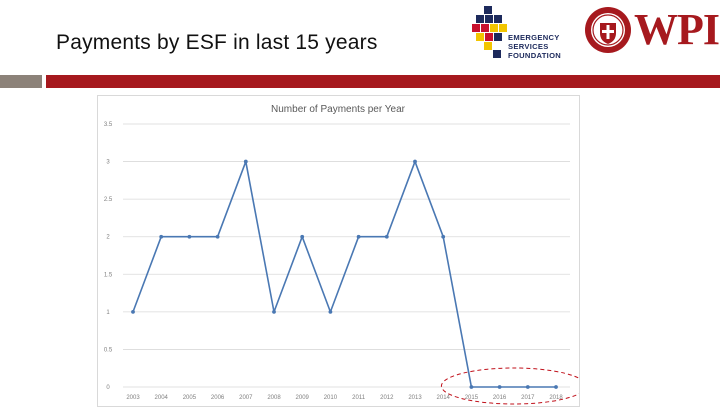  Describe the element at coordinates (108, 313) in the screenshot. I see `y-tick-label: 1` at that location.